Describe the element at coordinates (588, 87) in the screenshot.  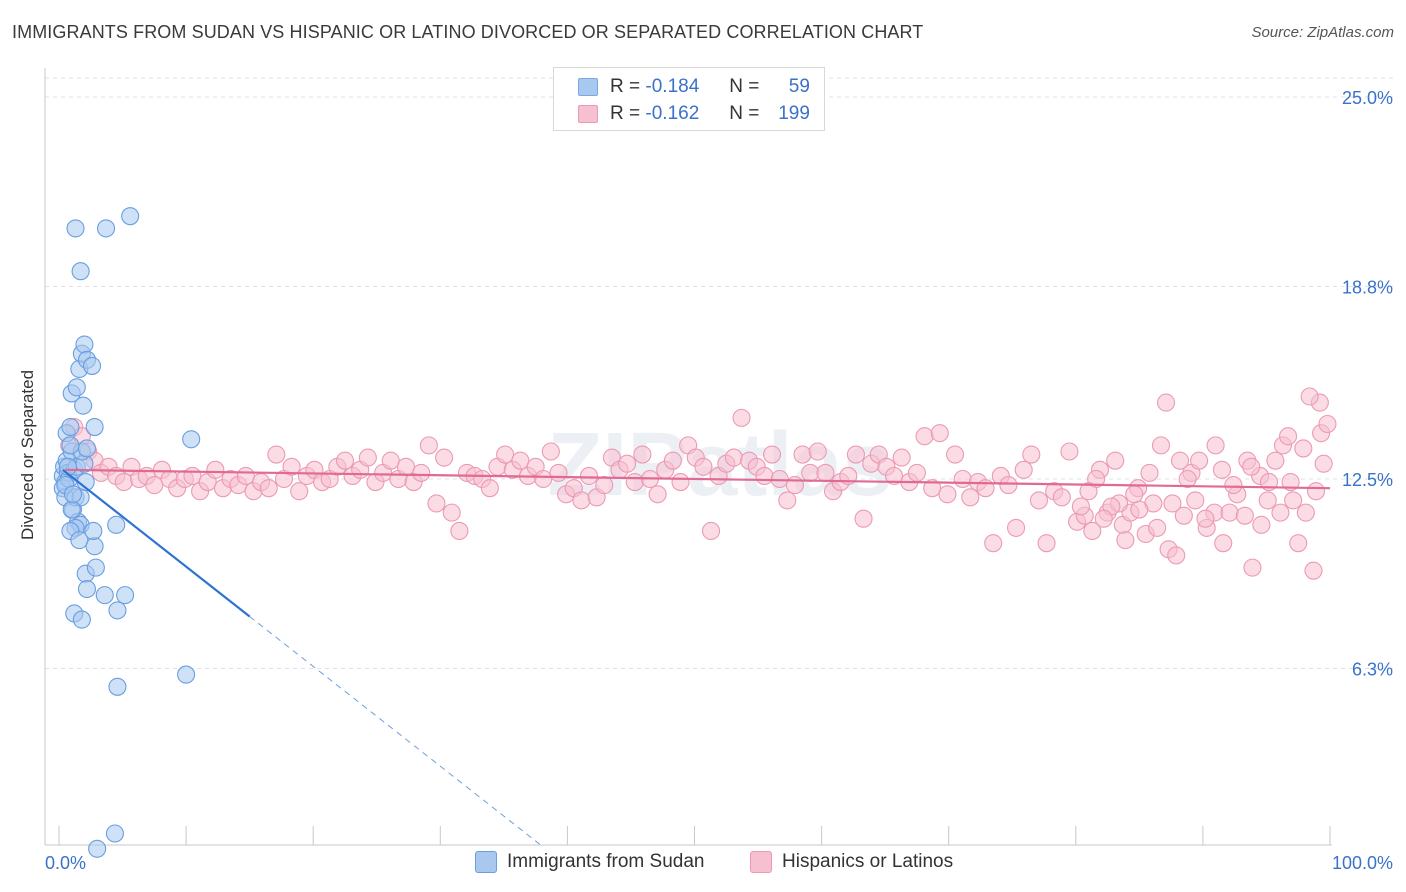
I see `legend-swatch-sudan` at that location.